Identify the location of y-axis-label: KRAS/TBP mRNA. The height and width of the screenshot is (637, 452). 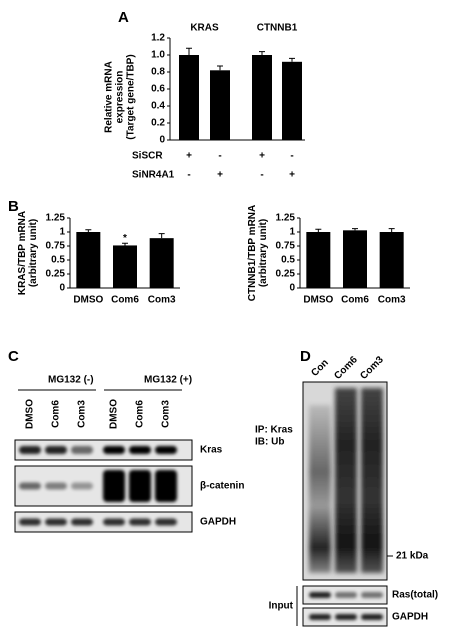
(22, 253).